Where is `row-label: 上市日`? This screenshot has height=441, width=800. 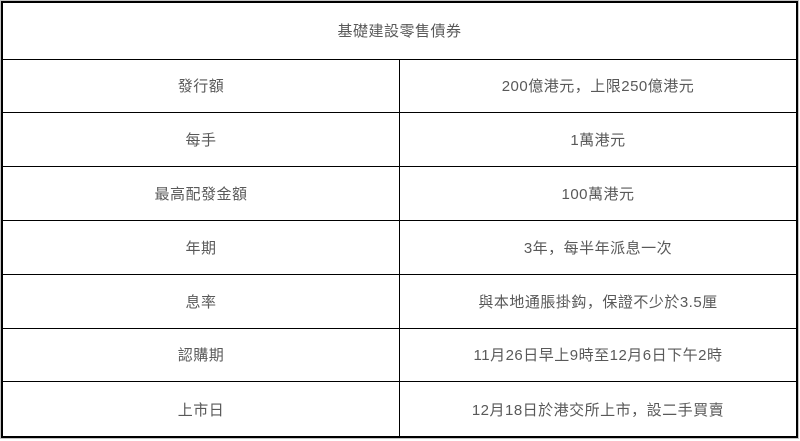
row-label: 上市日 is located at coordinates (200, 409).